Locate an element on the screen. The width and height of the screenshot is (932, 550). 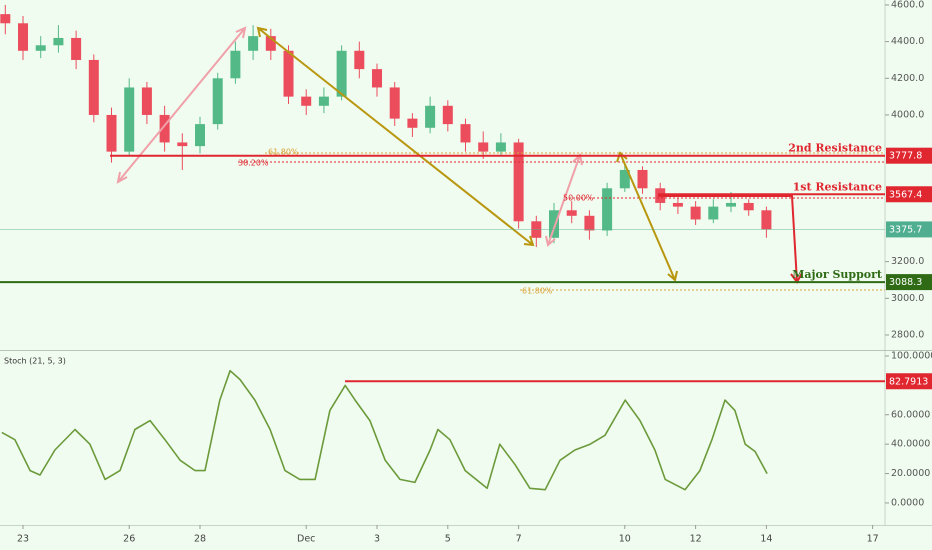
y-tick-label: 40.0000 is located at coordinates (910, 444).